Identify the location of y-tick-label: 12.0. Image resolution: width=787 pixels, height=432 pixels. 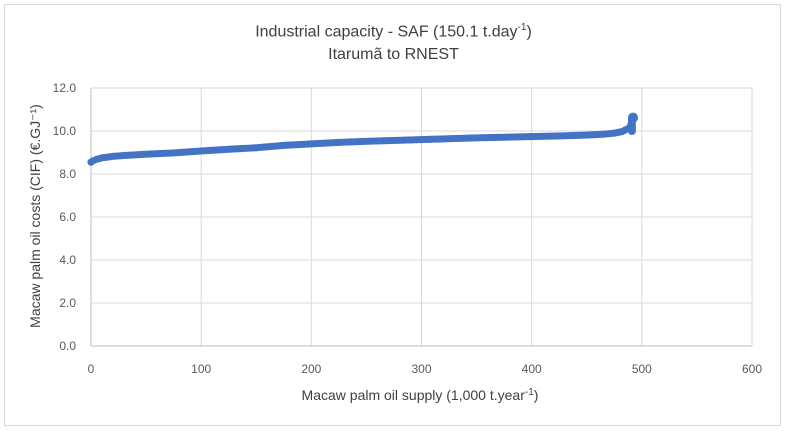
(65, 88).